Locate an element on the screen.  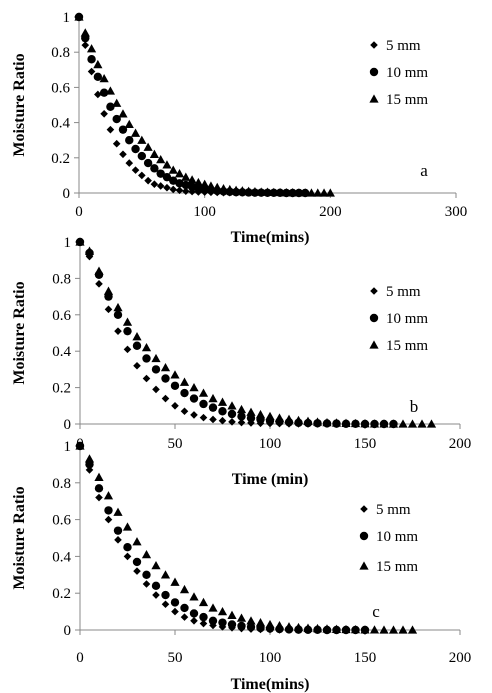
legend-label: 10 mm is located at coordinates (407, 73).